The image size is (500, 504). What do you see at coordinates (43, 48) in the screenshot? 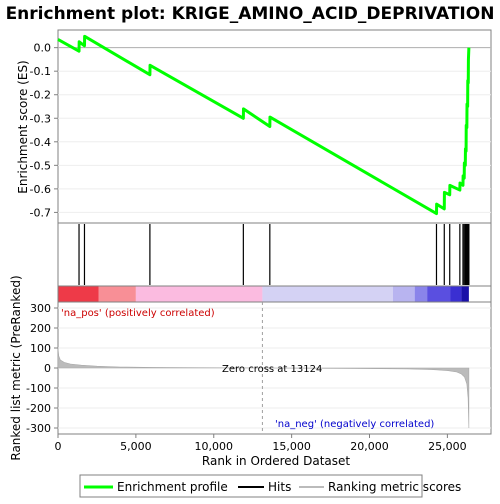
I see `es-y-tick-label: 0.0` at bounding box center [43, 48].